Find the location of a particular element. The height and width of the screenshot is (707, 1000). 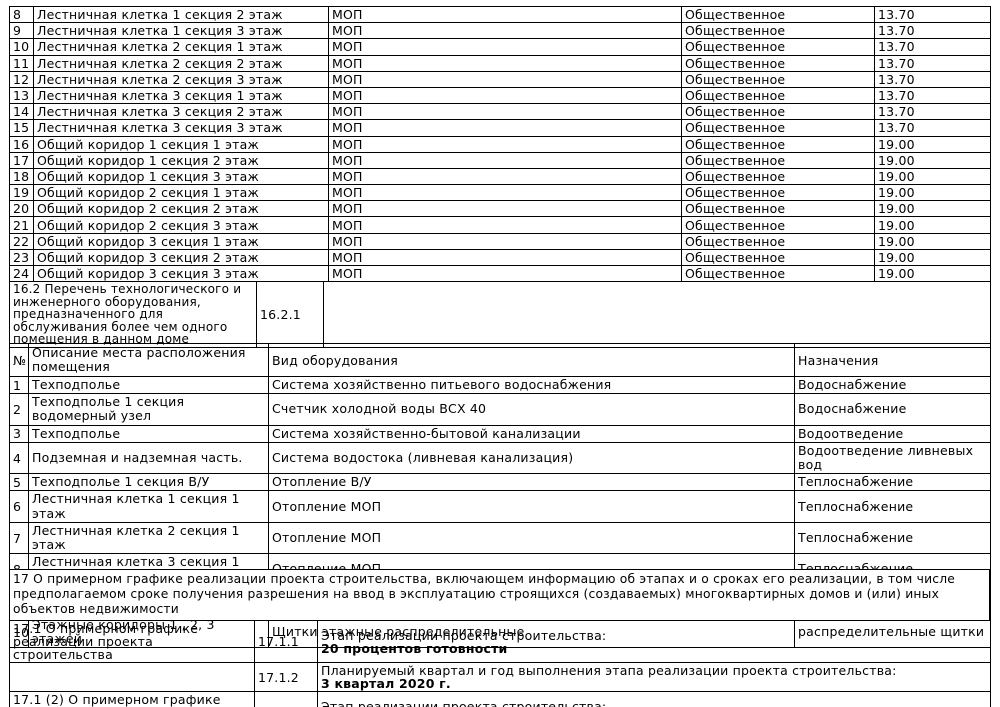

premises-row-number: 24 is located at coordinates (21, 273).